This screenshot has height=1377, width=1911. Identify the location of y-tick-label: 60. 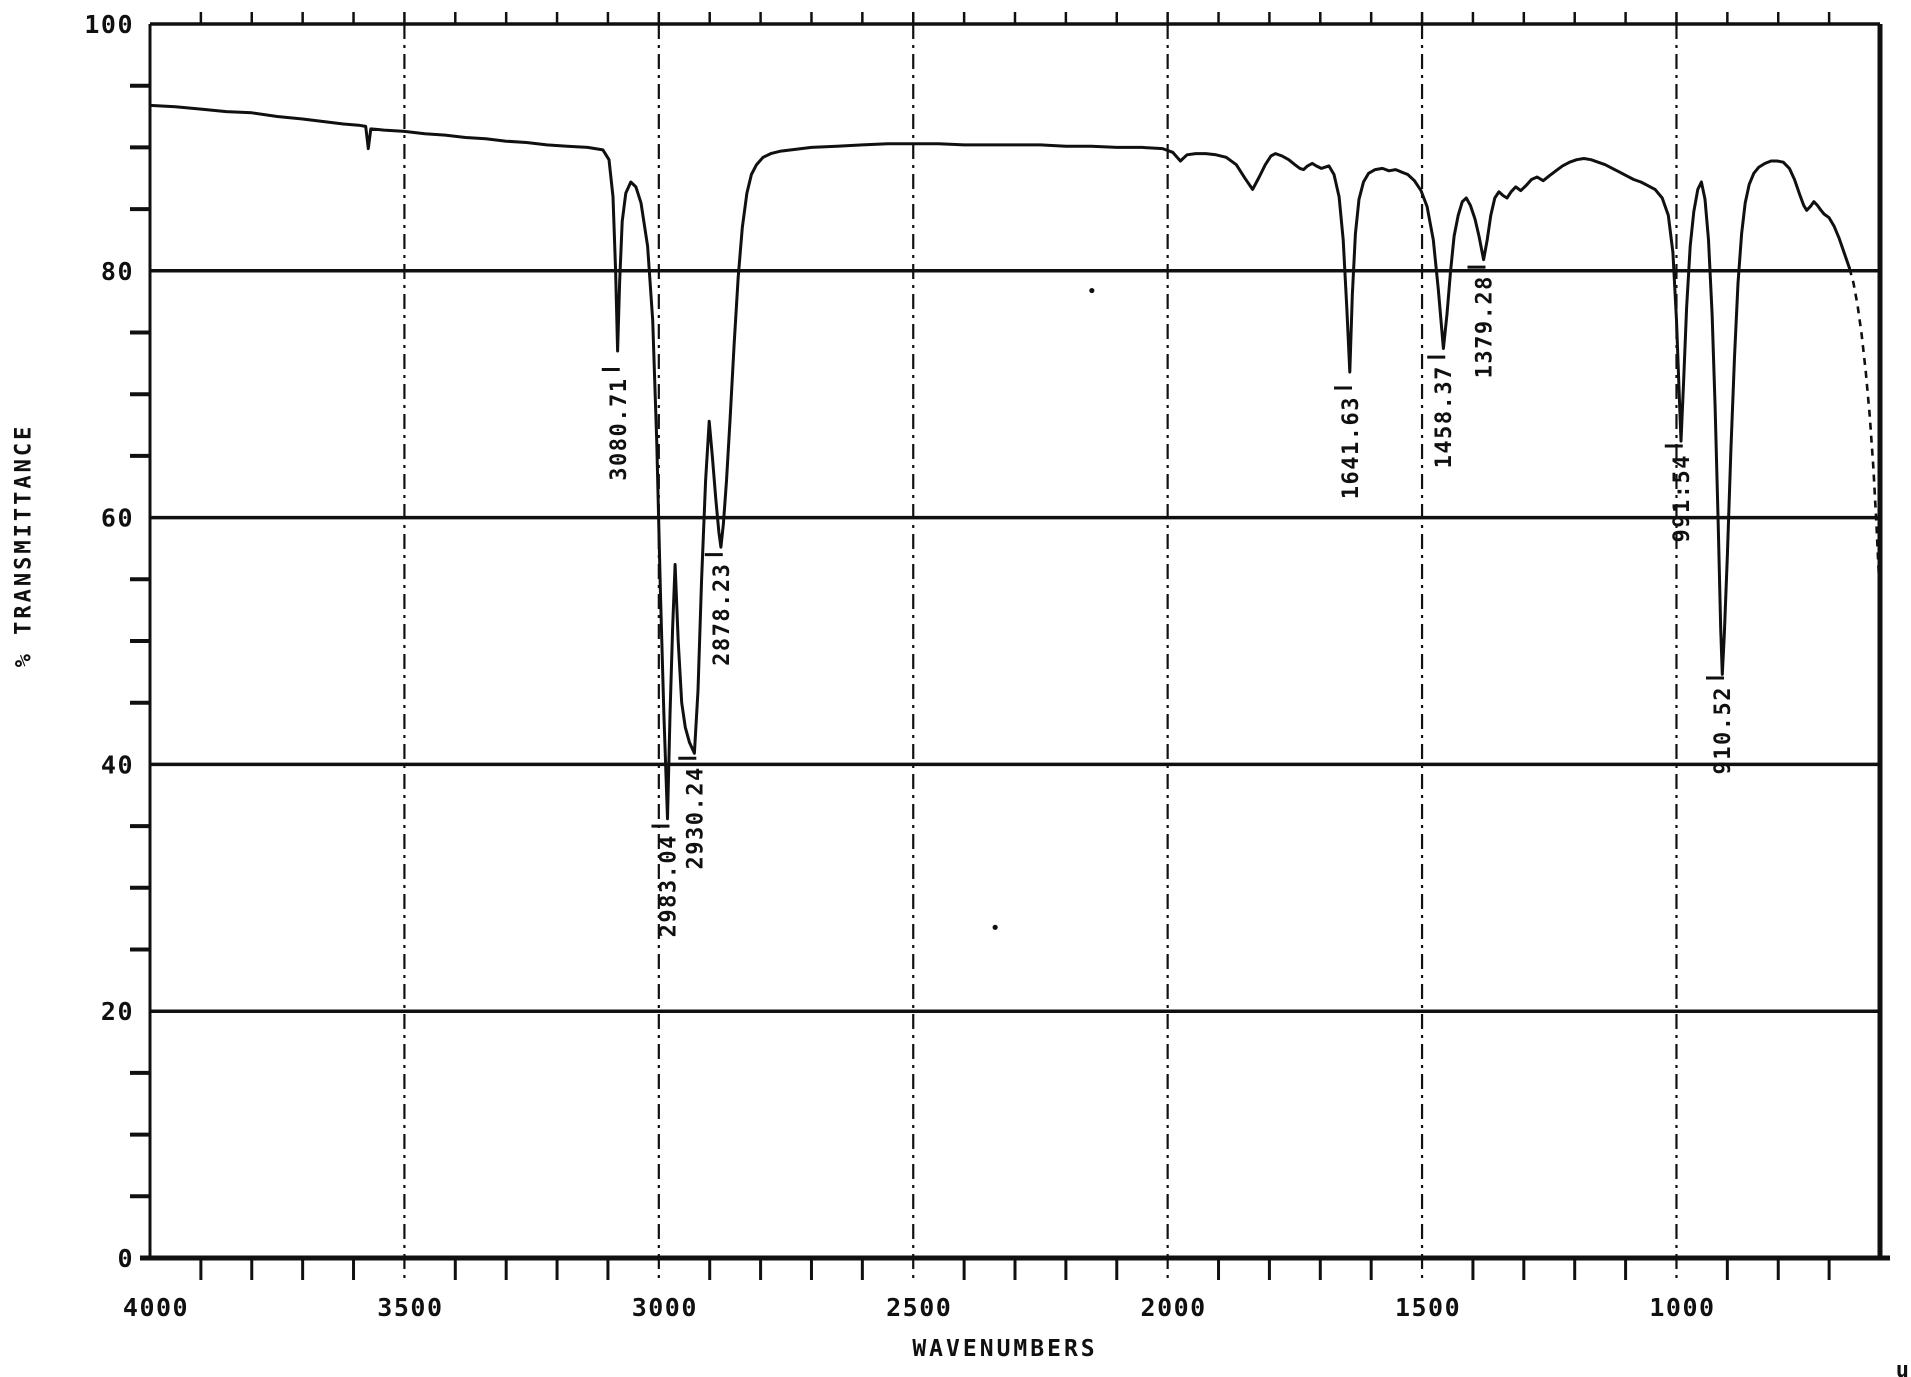
(117, 518).